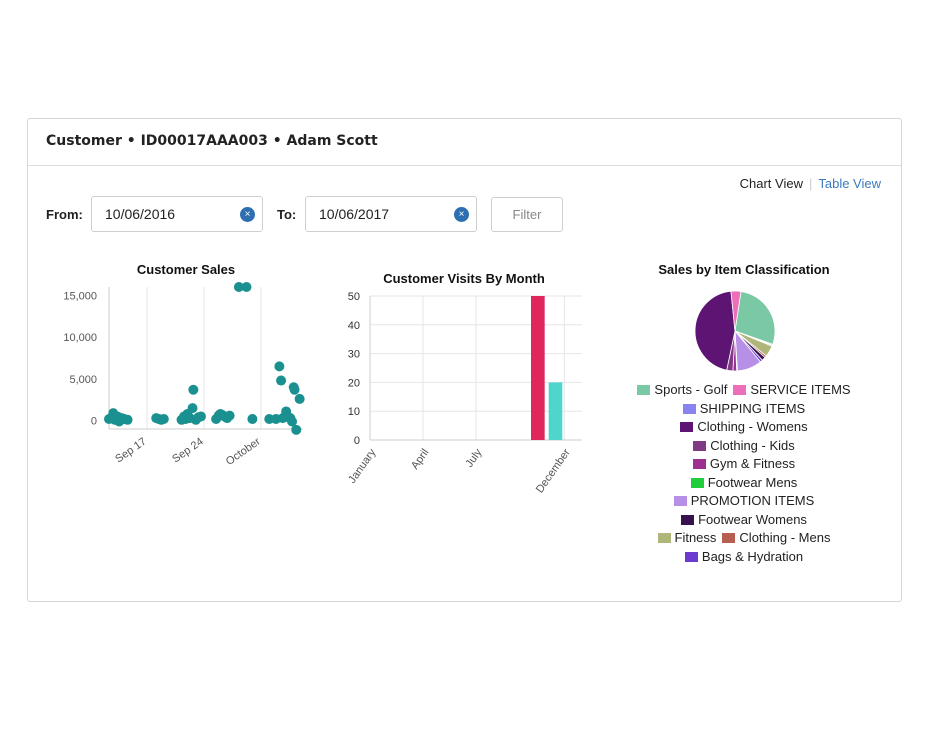 The image size is (937, 729). I want to click on customer-sales-title: Customer Sales, so click(186, 269).